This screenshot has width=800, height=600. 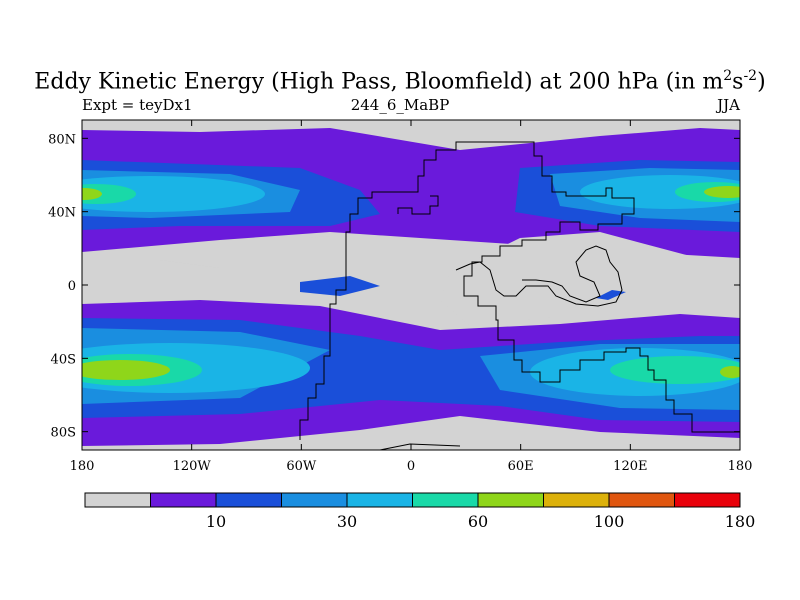 What do you see at coordinates (722, 192) in the screenshot?
I see `nh-band-level-6-east` at bounding box center [722, 192].